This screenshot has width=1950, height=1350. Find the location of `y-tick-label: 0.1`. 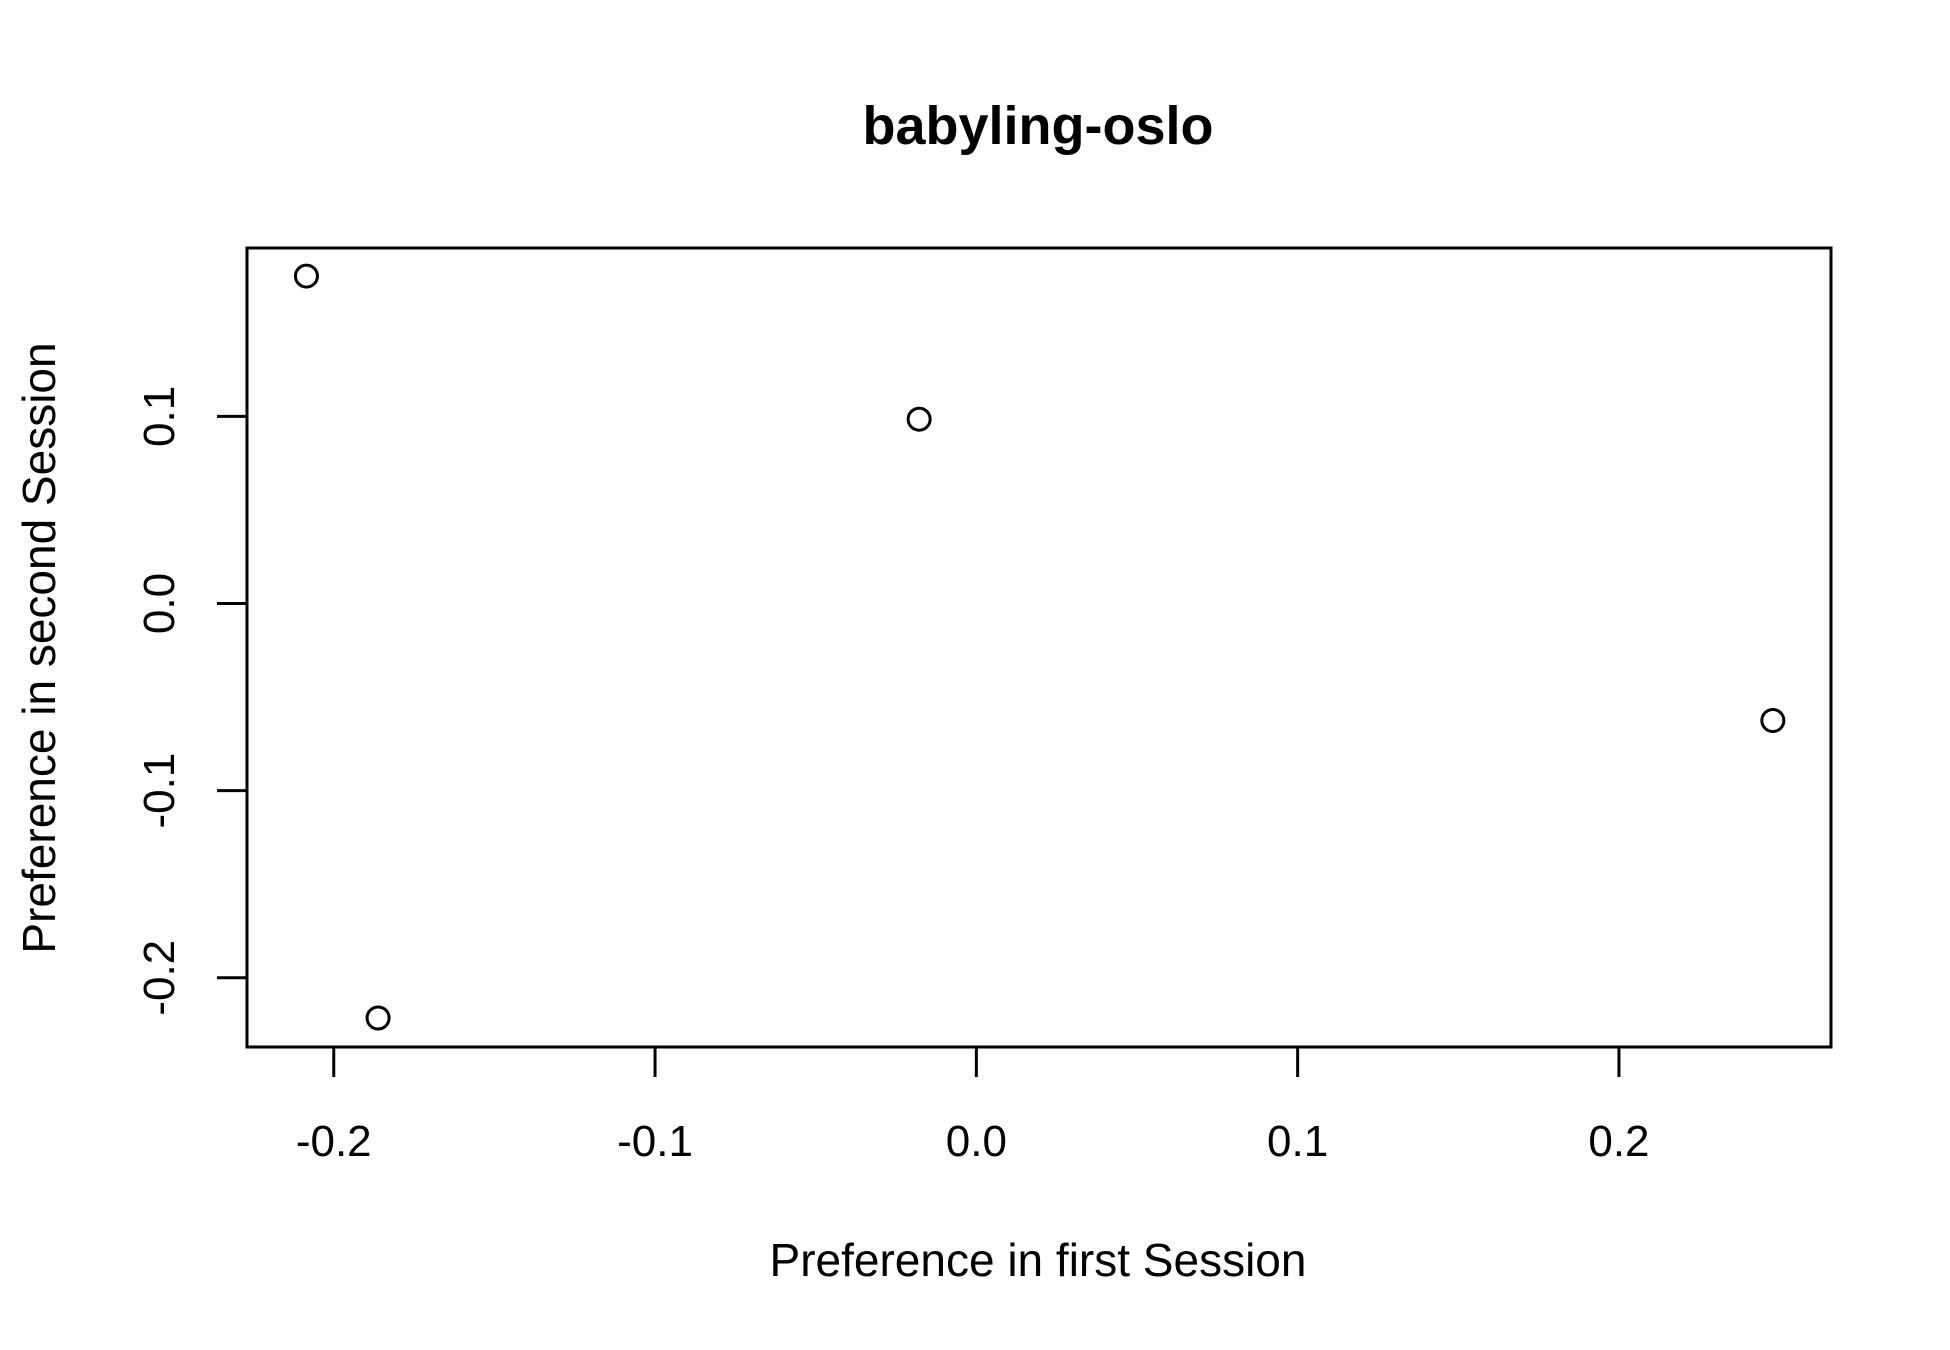

y-tick-label: 0.1 is located at coordinates (159, 416).